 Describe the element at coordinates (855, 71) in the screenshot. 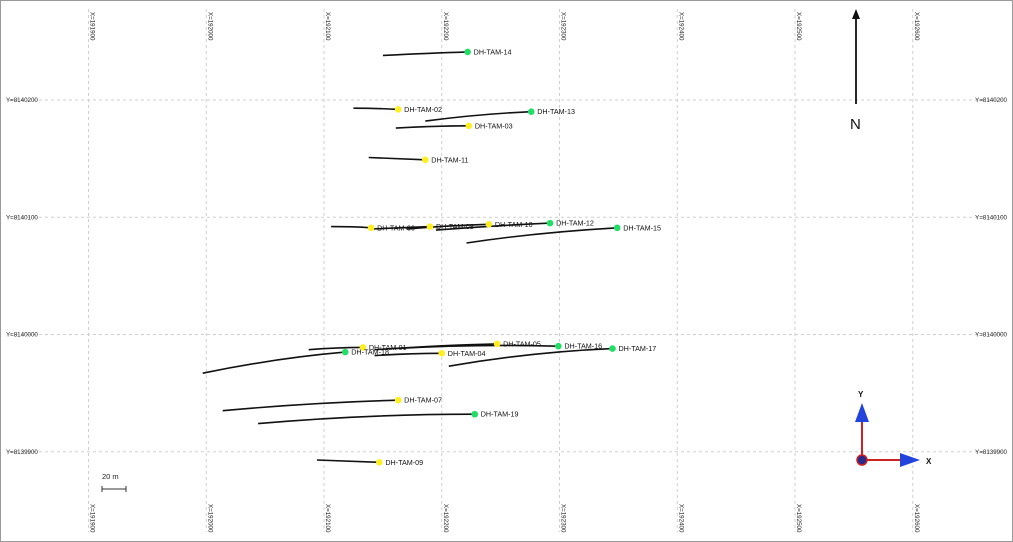

I see `north-arrow: N` at that location.